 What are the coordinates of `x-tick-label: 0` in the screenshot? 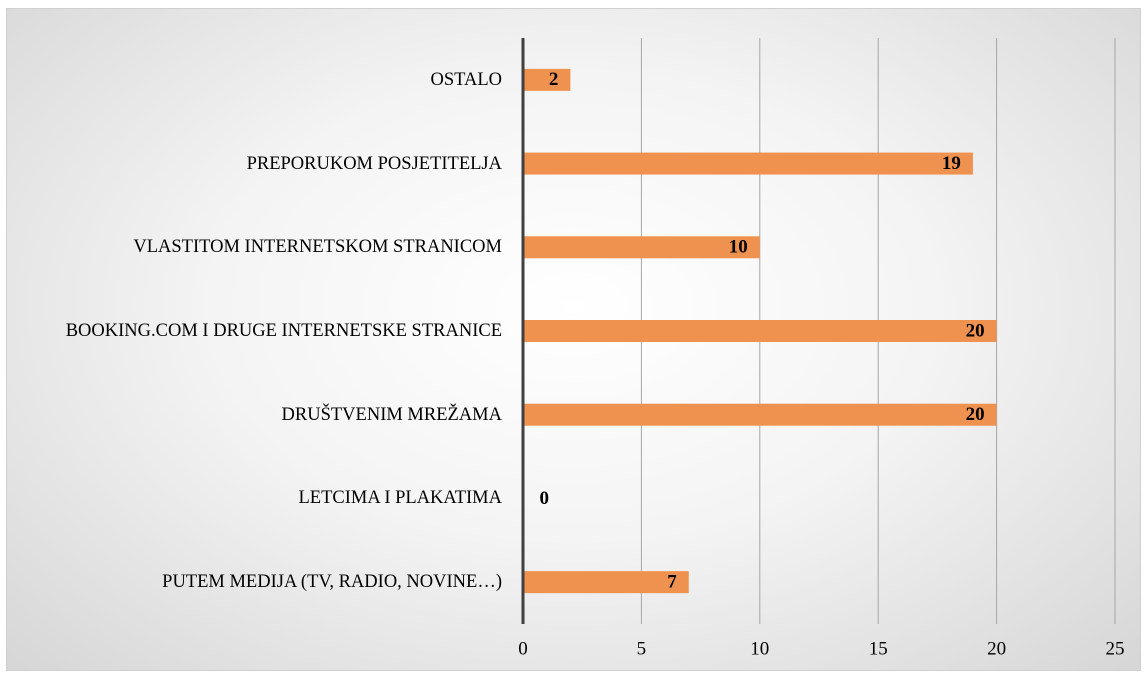 It's located at (523, 648).